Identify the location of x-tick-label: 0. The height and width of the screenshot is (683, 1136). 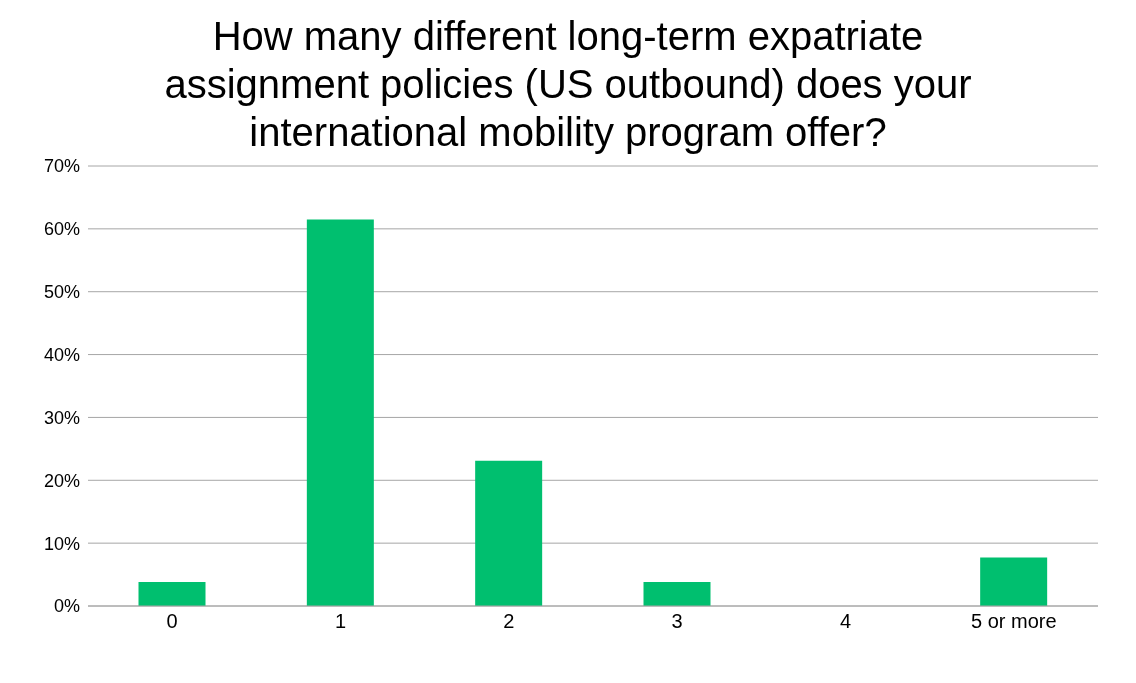
(172, 621).